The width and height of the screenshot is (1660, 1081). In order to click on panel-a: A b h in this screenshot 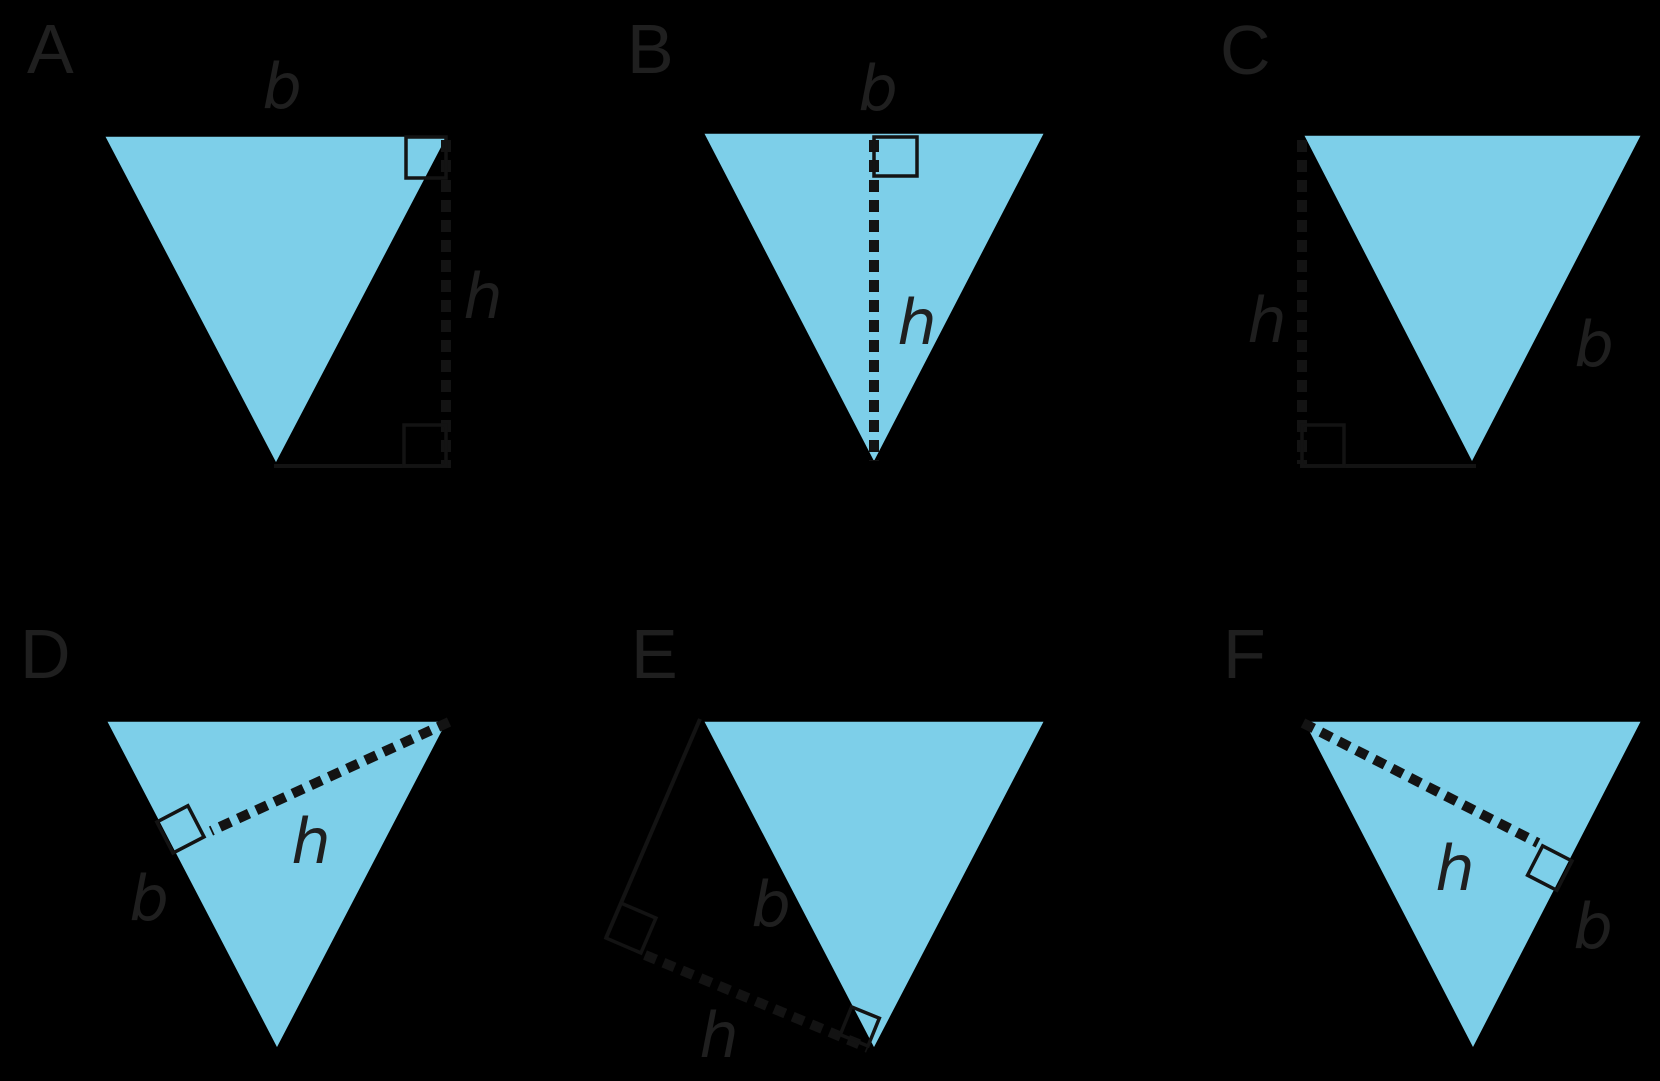, I will do `click(265, 242)`.